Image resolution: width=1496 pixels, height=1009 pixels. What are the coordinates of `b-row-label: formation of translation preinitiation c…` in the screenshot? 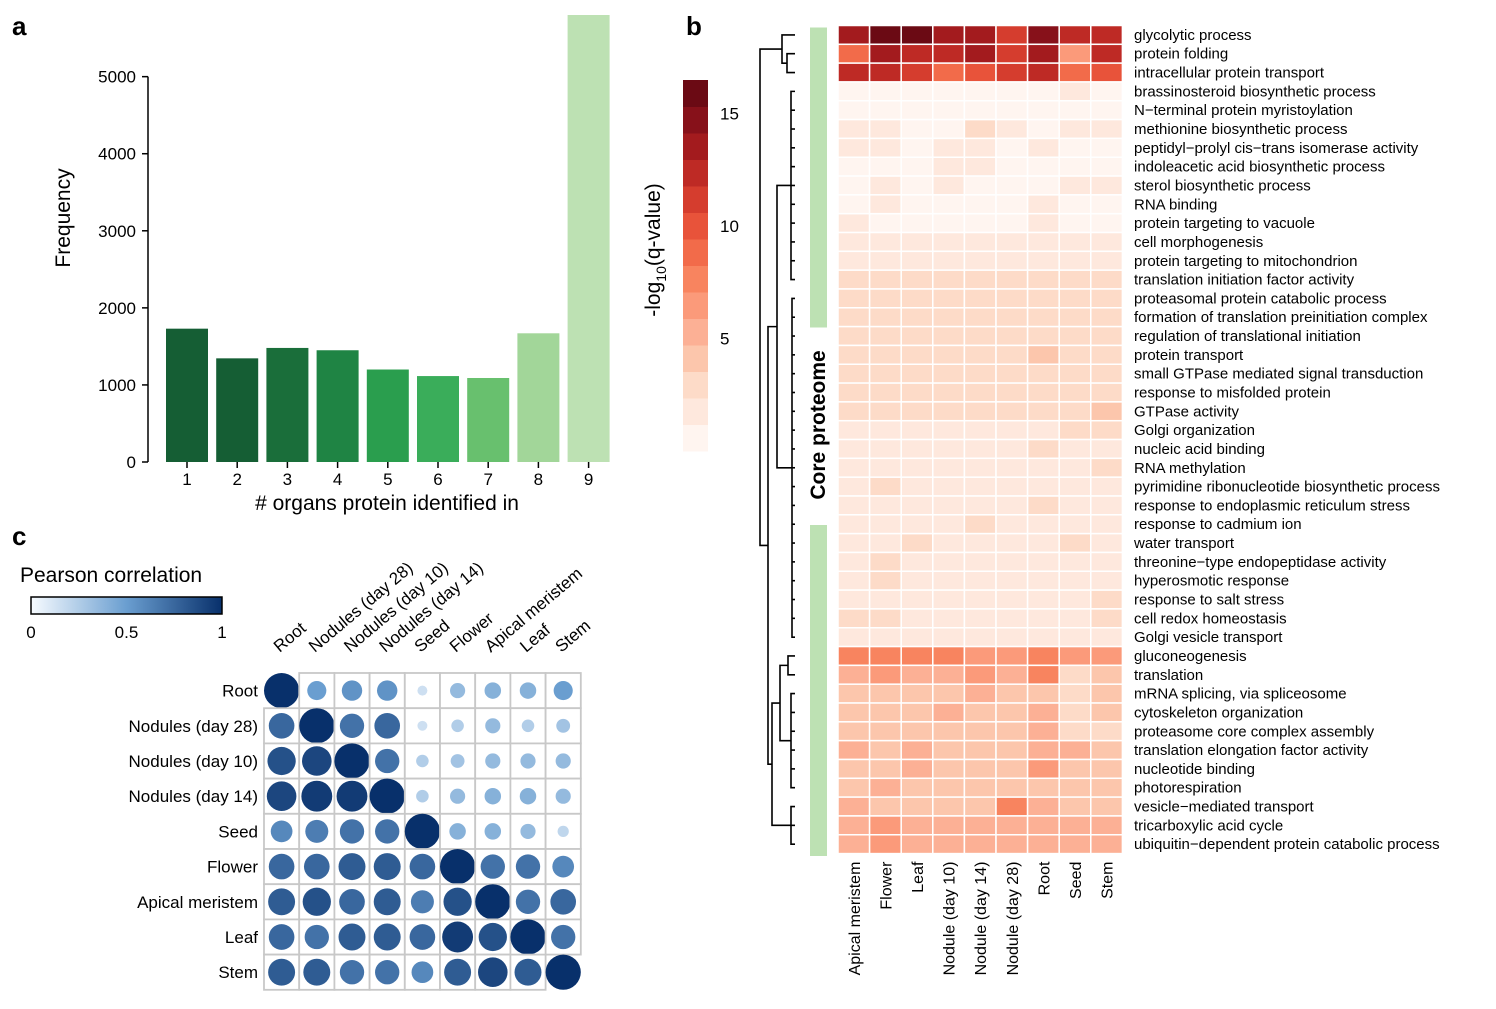 It's located at (1281, 317).